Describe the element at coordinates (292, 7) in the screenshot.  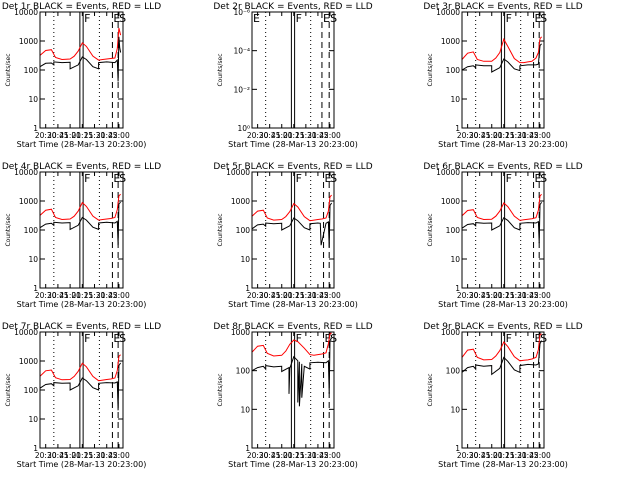
I see `panel-title: Det 2r BLACK = Events, RED = LLD` at that location.